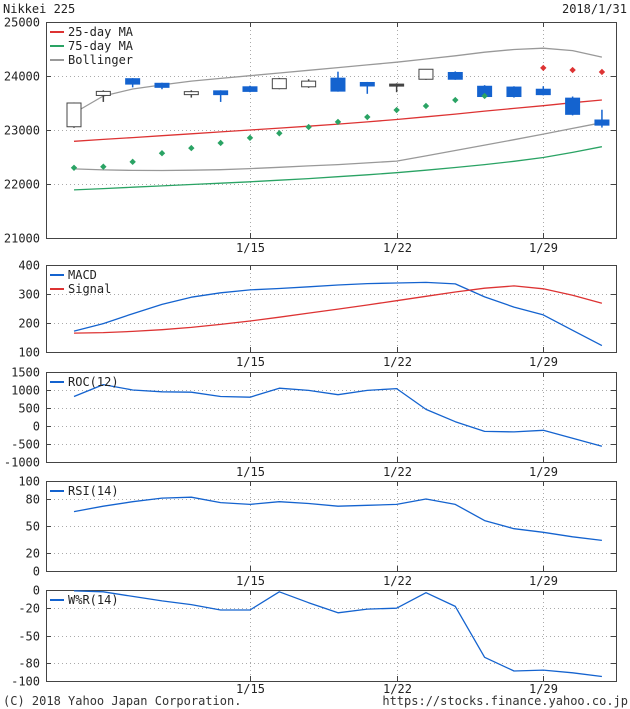 This screenshot has width=630, height=709. I want to click on rsi-14--line, so click(337, 519).